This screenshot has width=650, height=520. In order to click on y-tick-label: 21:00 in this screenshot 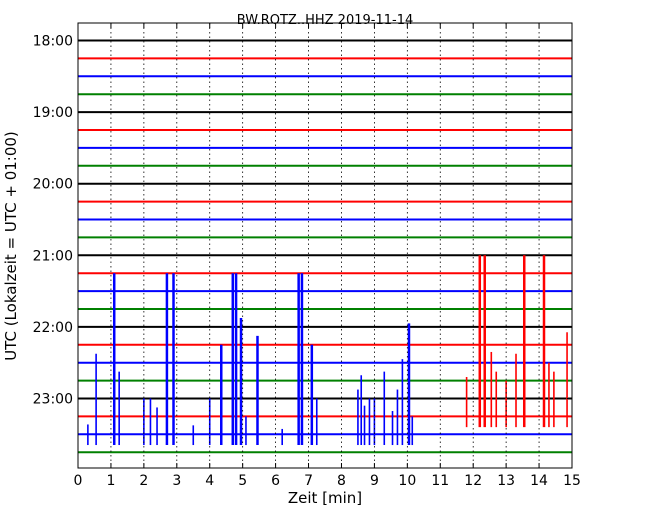, I will do `click(53, 256)`.